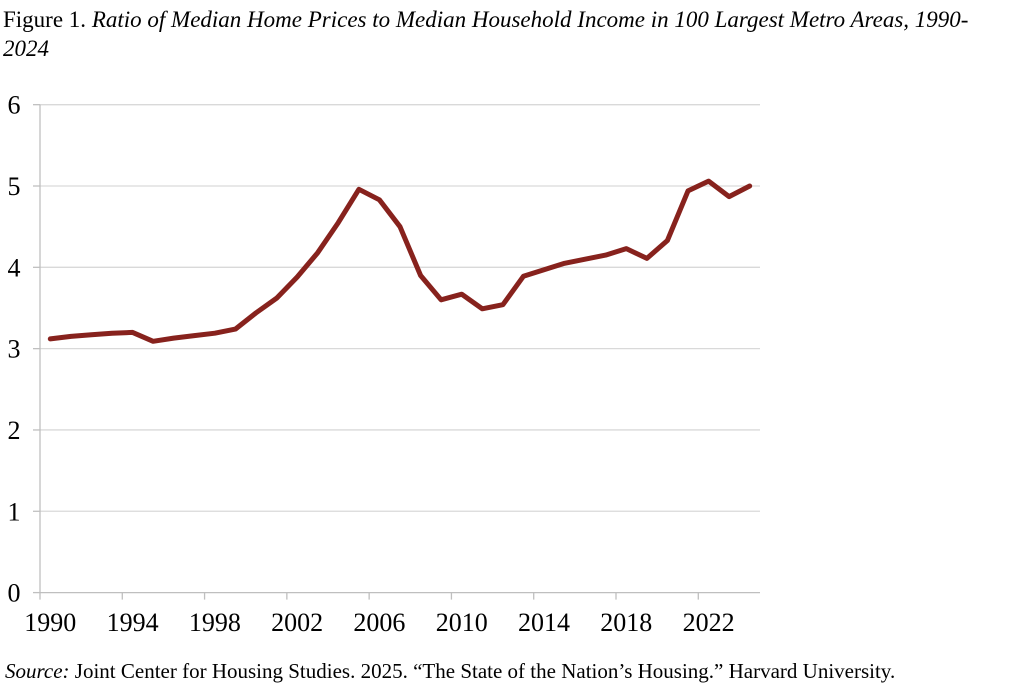  What do you see at coordinates (626, 622) in the screenshot?
I see `x-tick-label: 2018` at bounding box center [626, 622].